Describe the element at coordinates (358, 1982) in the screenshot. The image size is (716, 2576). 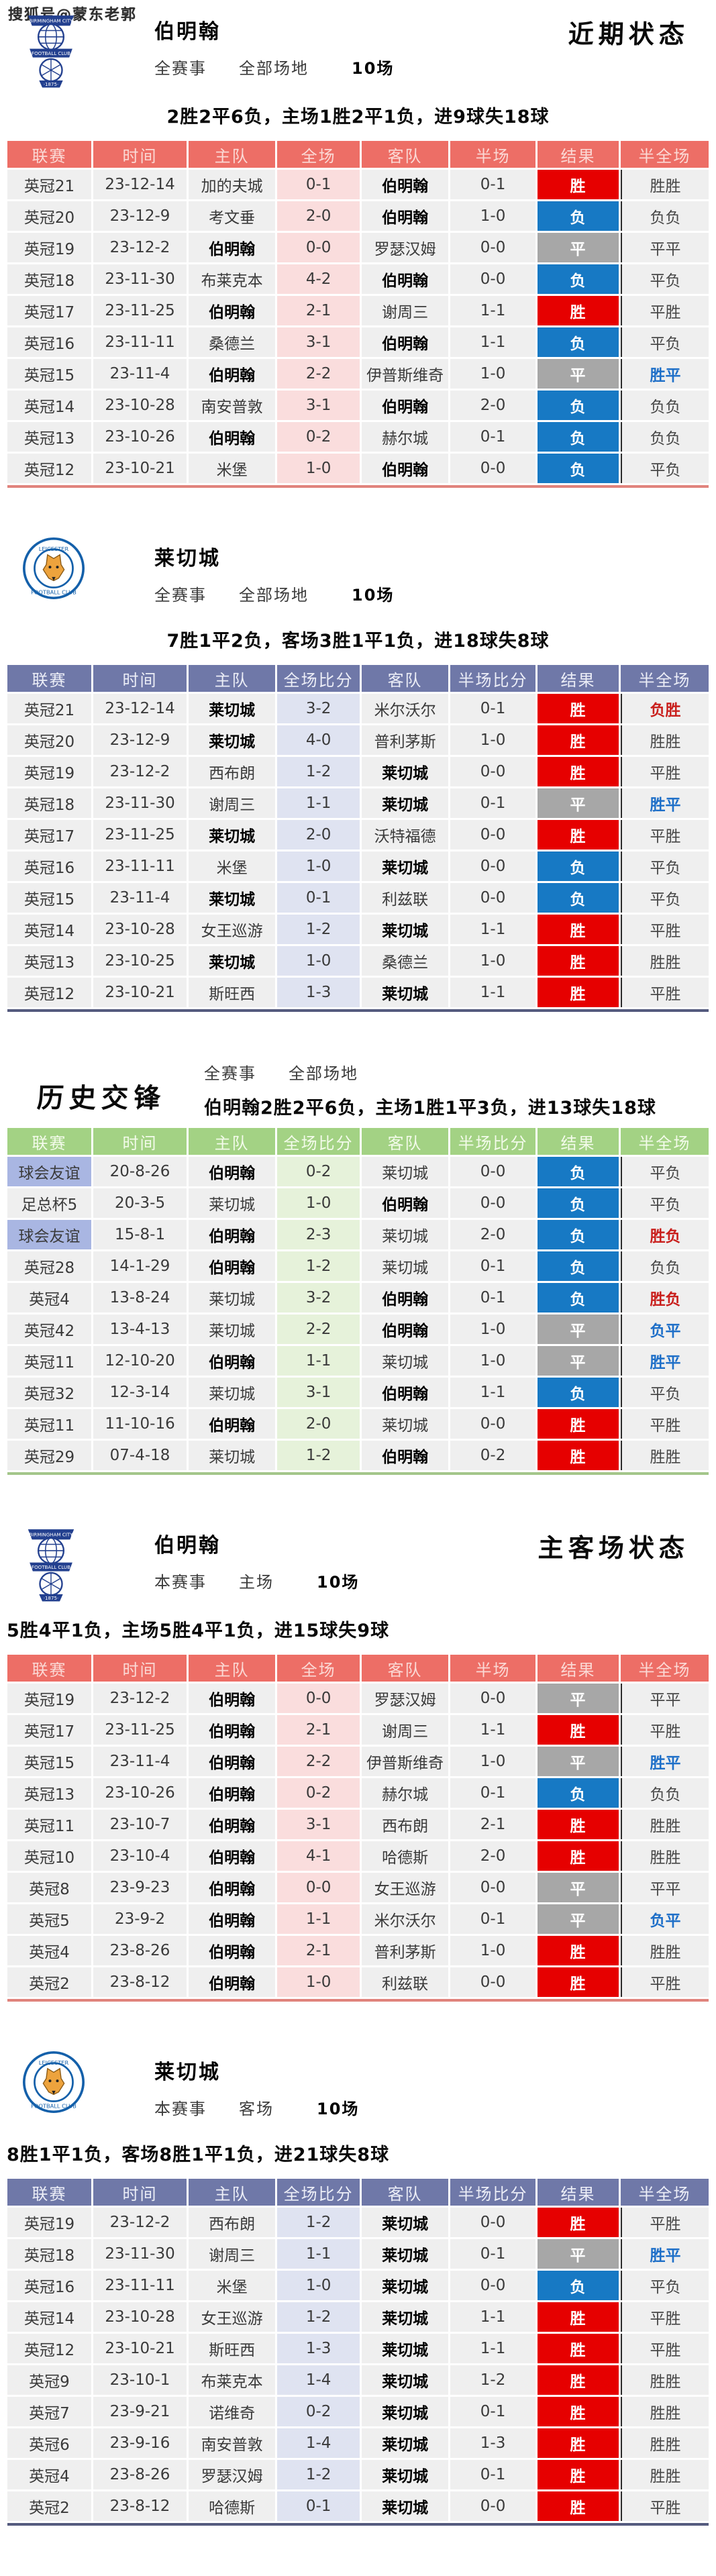
I see `match-row: 英冠2 23-8-12 伯明翰 1-0 利兹联 0-0 胜平胜` at that location.